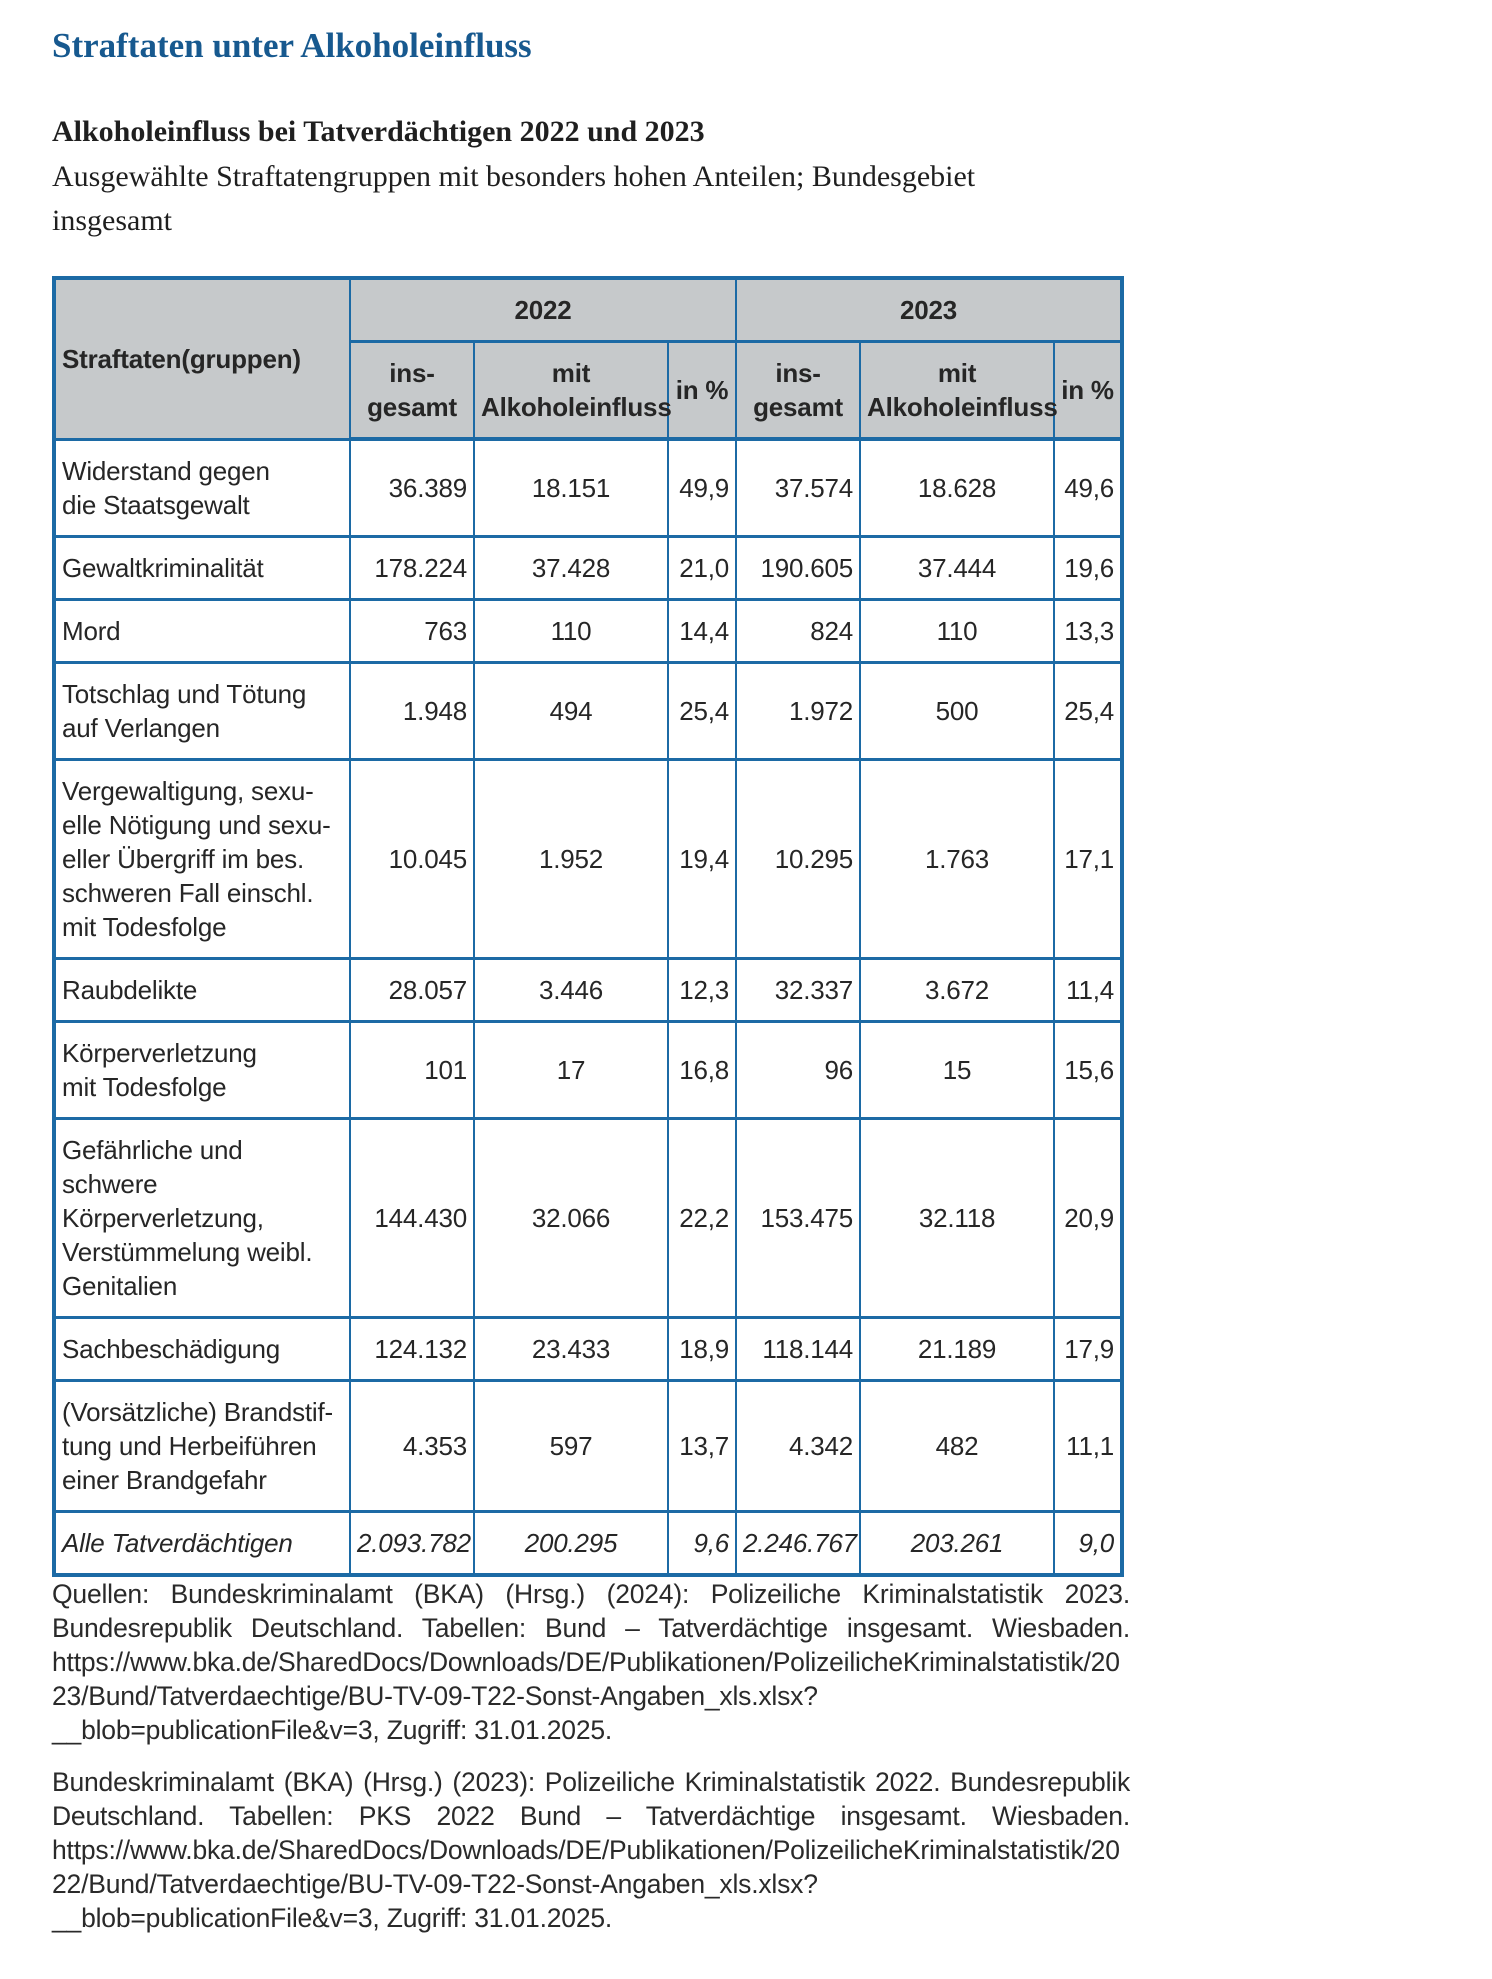  What do you see at coordinates (412, 1348) in the screenshot?
I see `total-2022: 124.132` at bounding box center [412, 1348].